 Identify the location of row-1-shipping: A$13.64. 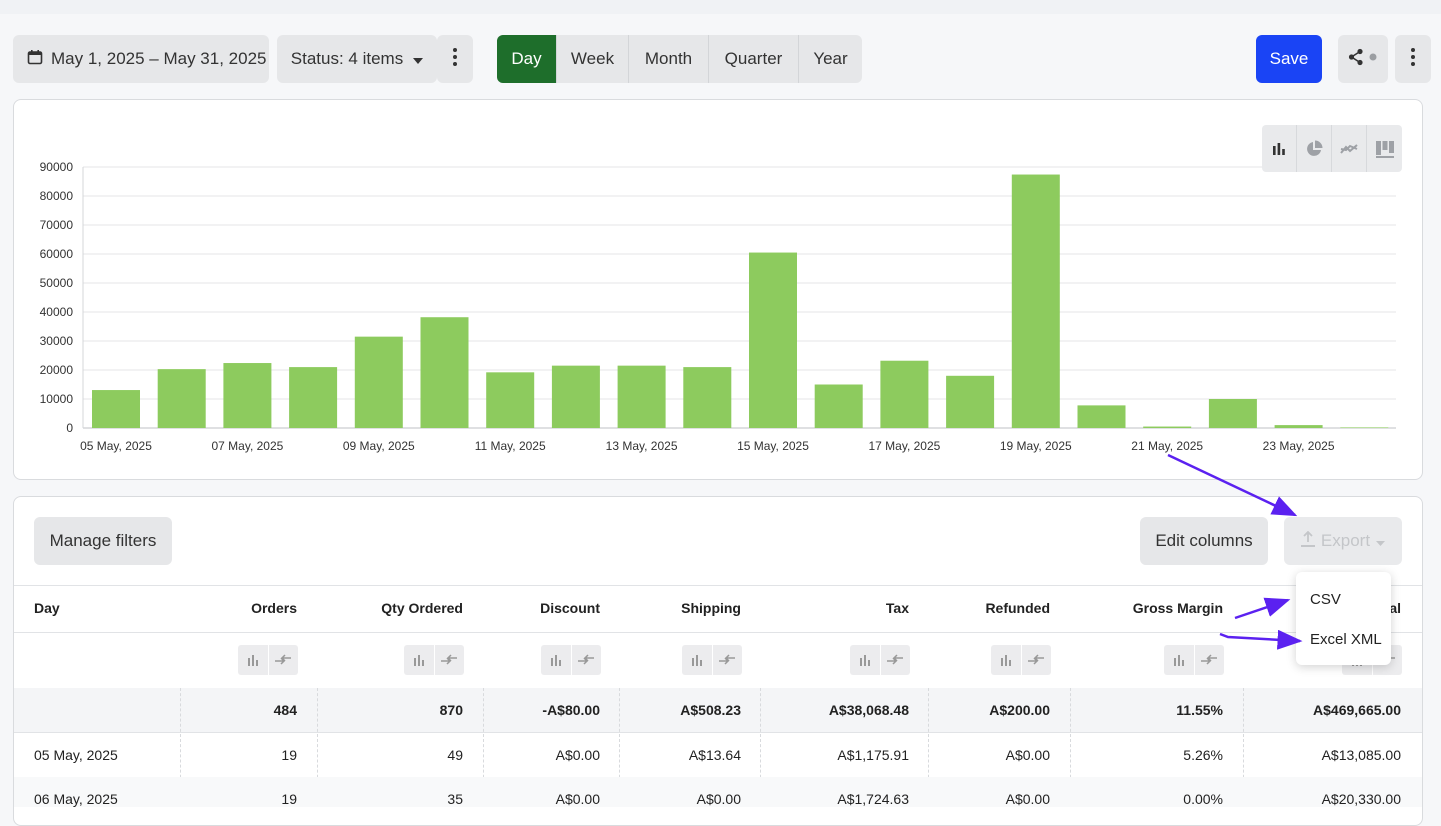
(714, 755).